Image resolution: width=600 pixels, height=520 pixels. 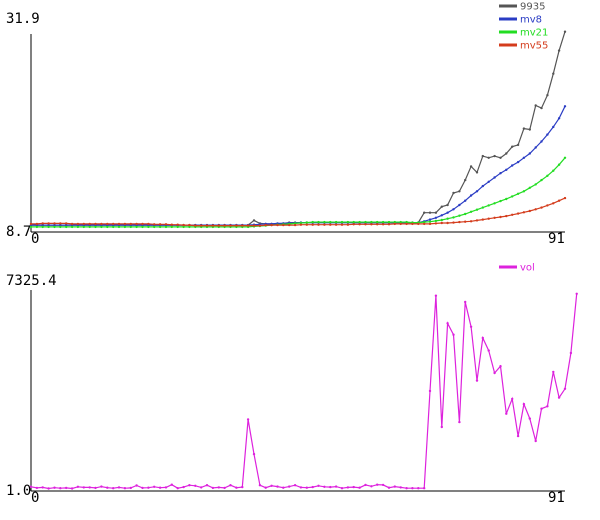 I want to click on volume-legend: vol, so click(x=517, y=268).